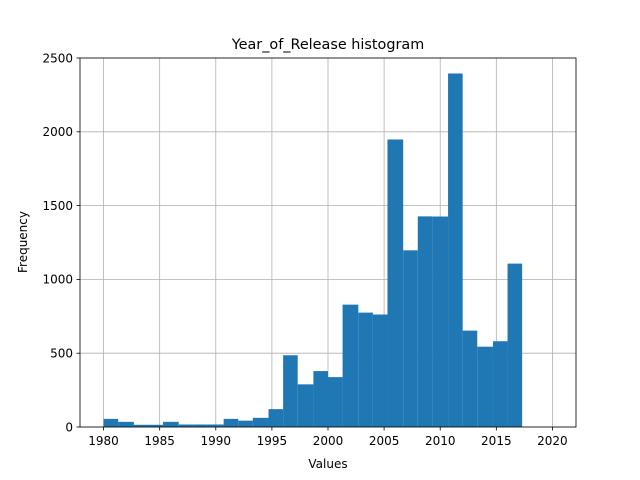 The height and width of the screenshot is (480, 640). What do you see at coordinates (69, 427) in the screenshot?
I see `y-tick-label: 0` at bounding box center [69, 427].